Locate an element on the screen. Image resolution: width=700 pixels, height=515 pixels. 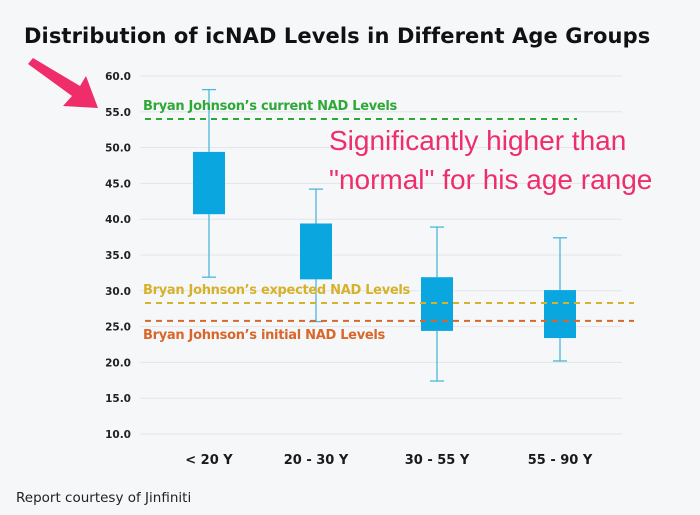
reference-line-label: Bryan Johnson’s expected NAD Levels is located at coordinates (277, 290).